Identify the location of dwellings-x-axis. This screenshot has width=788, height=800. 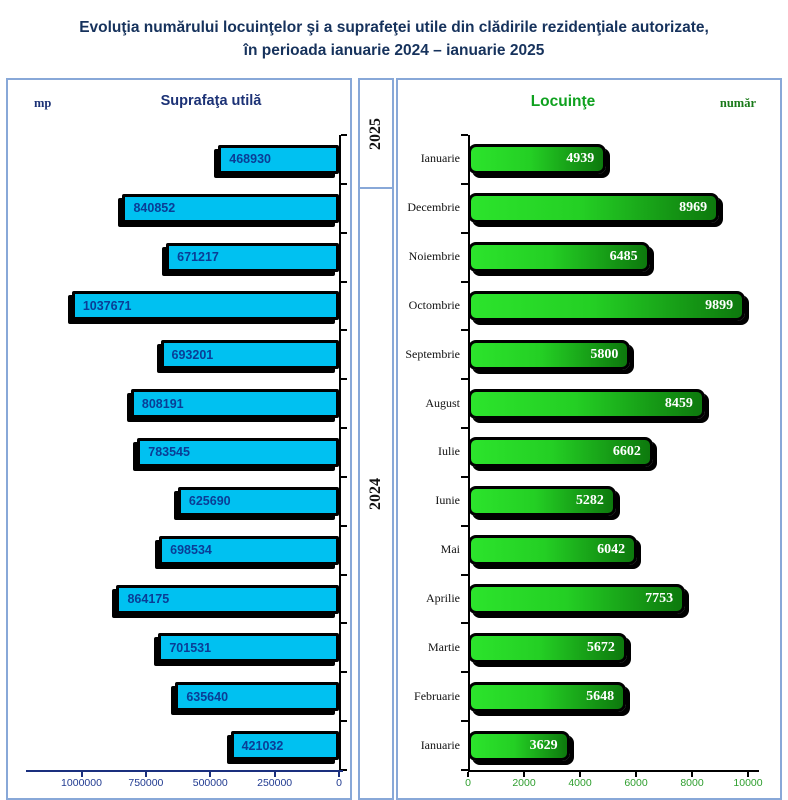
(613, 770).